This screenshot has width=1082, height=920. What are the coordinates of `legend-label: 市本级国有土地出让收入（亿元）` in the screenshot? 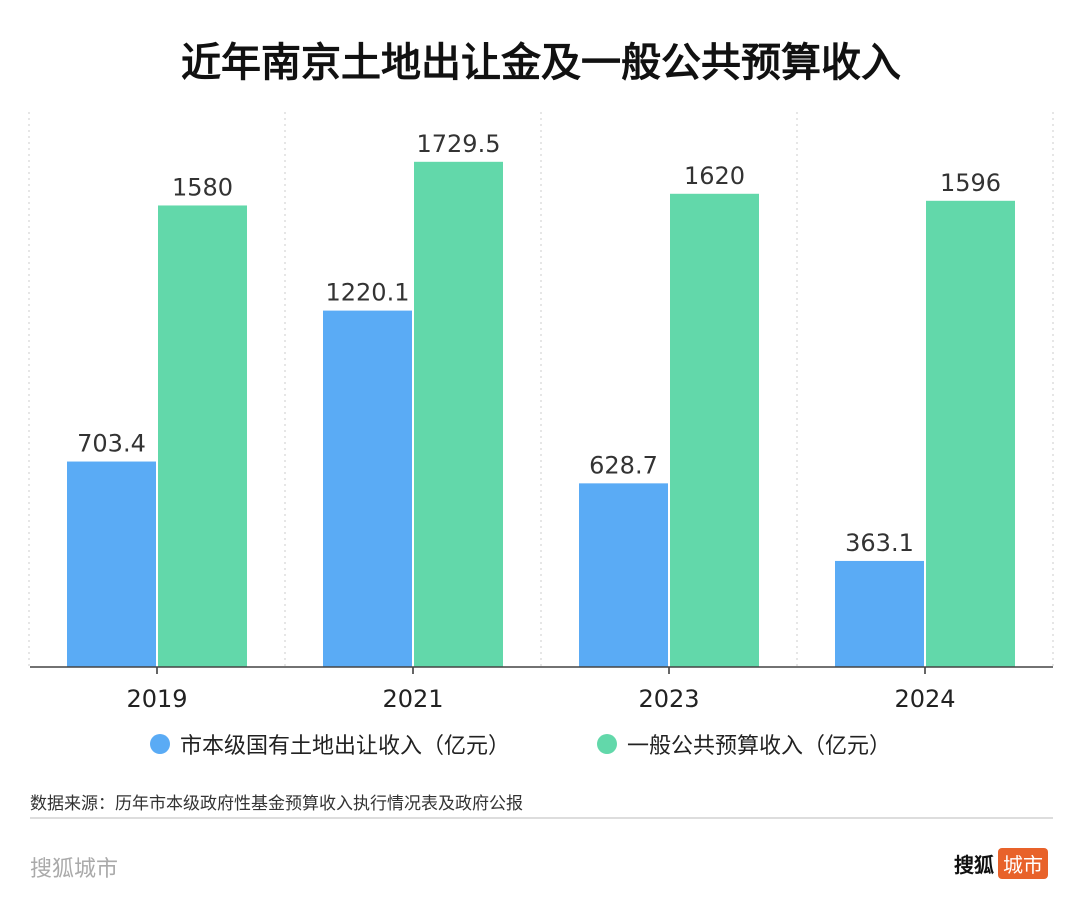 It's located at (345, 746).